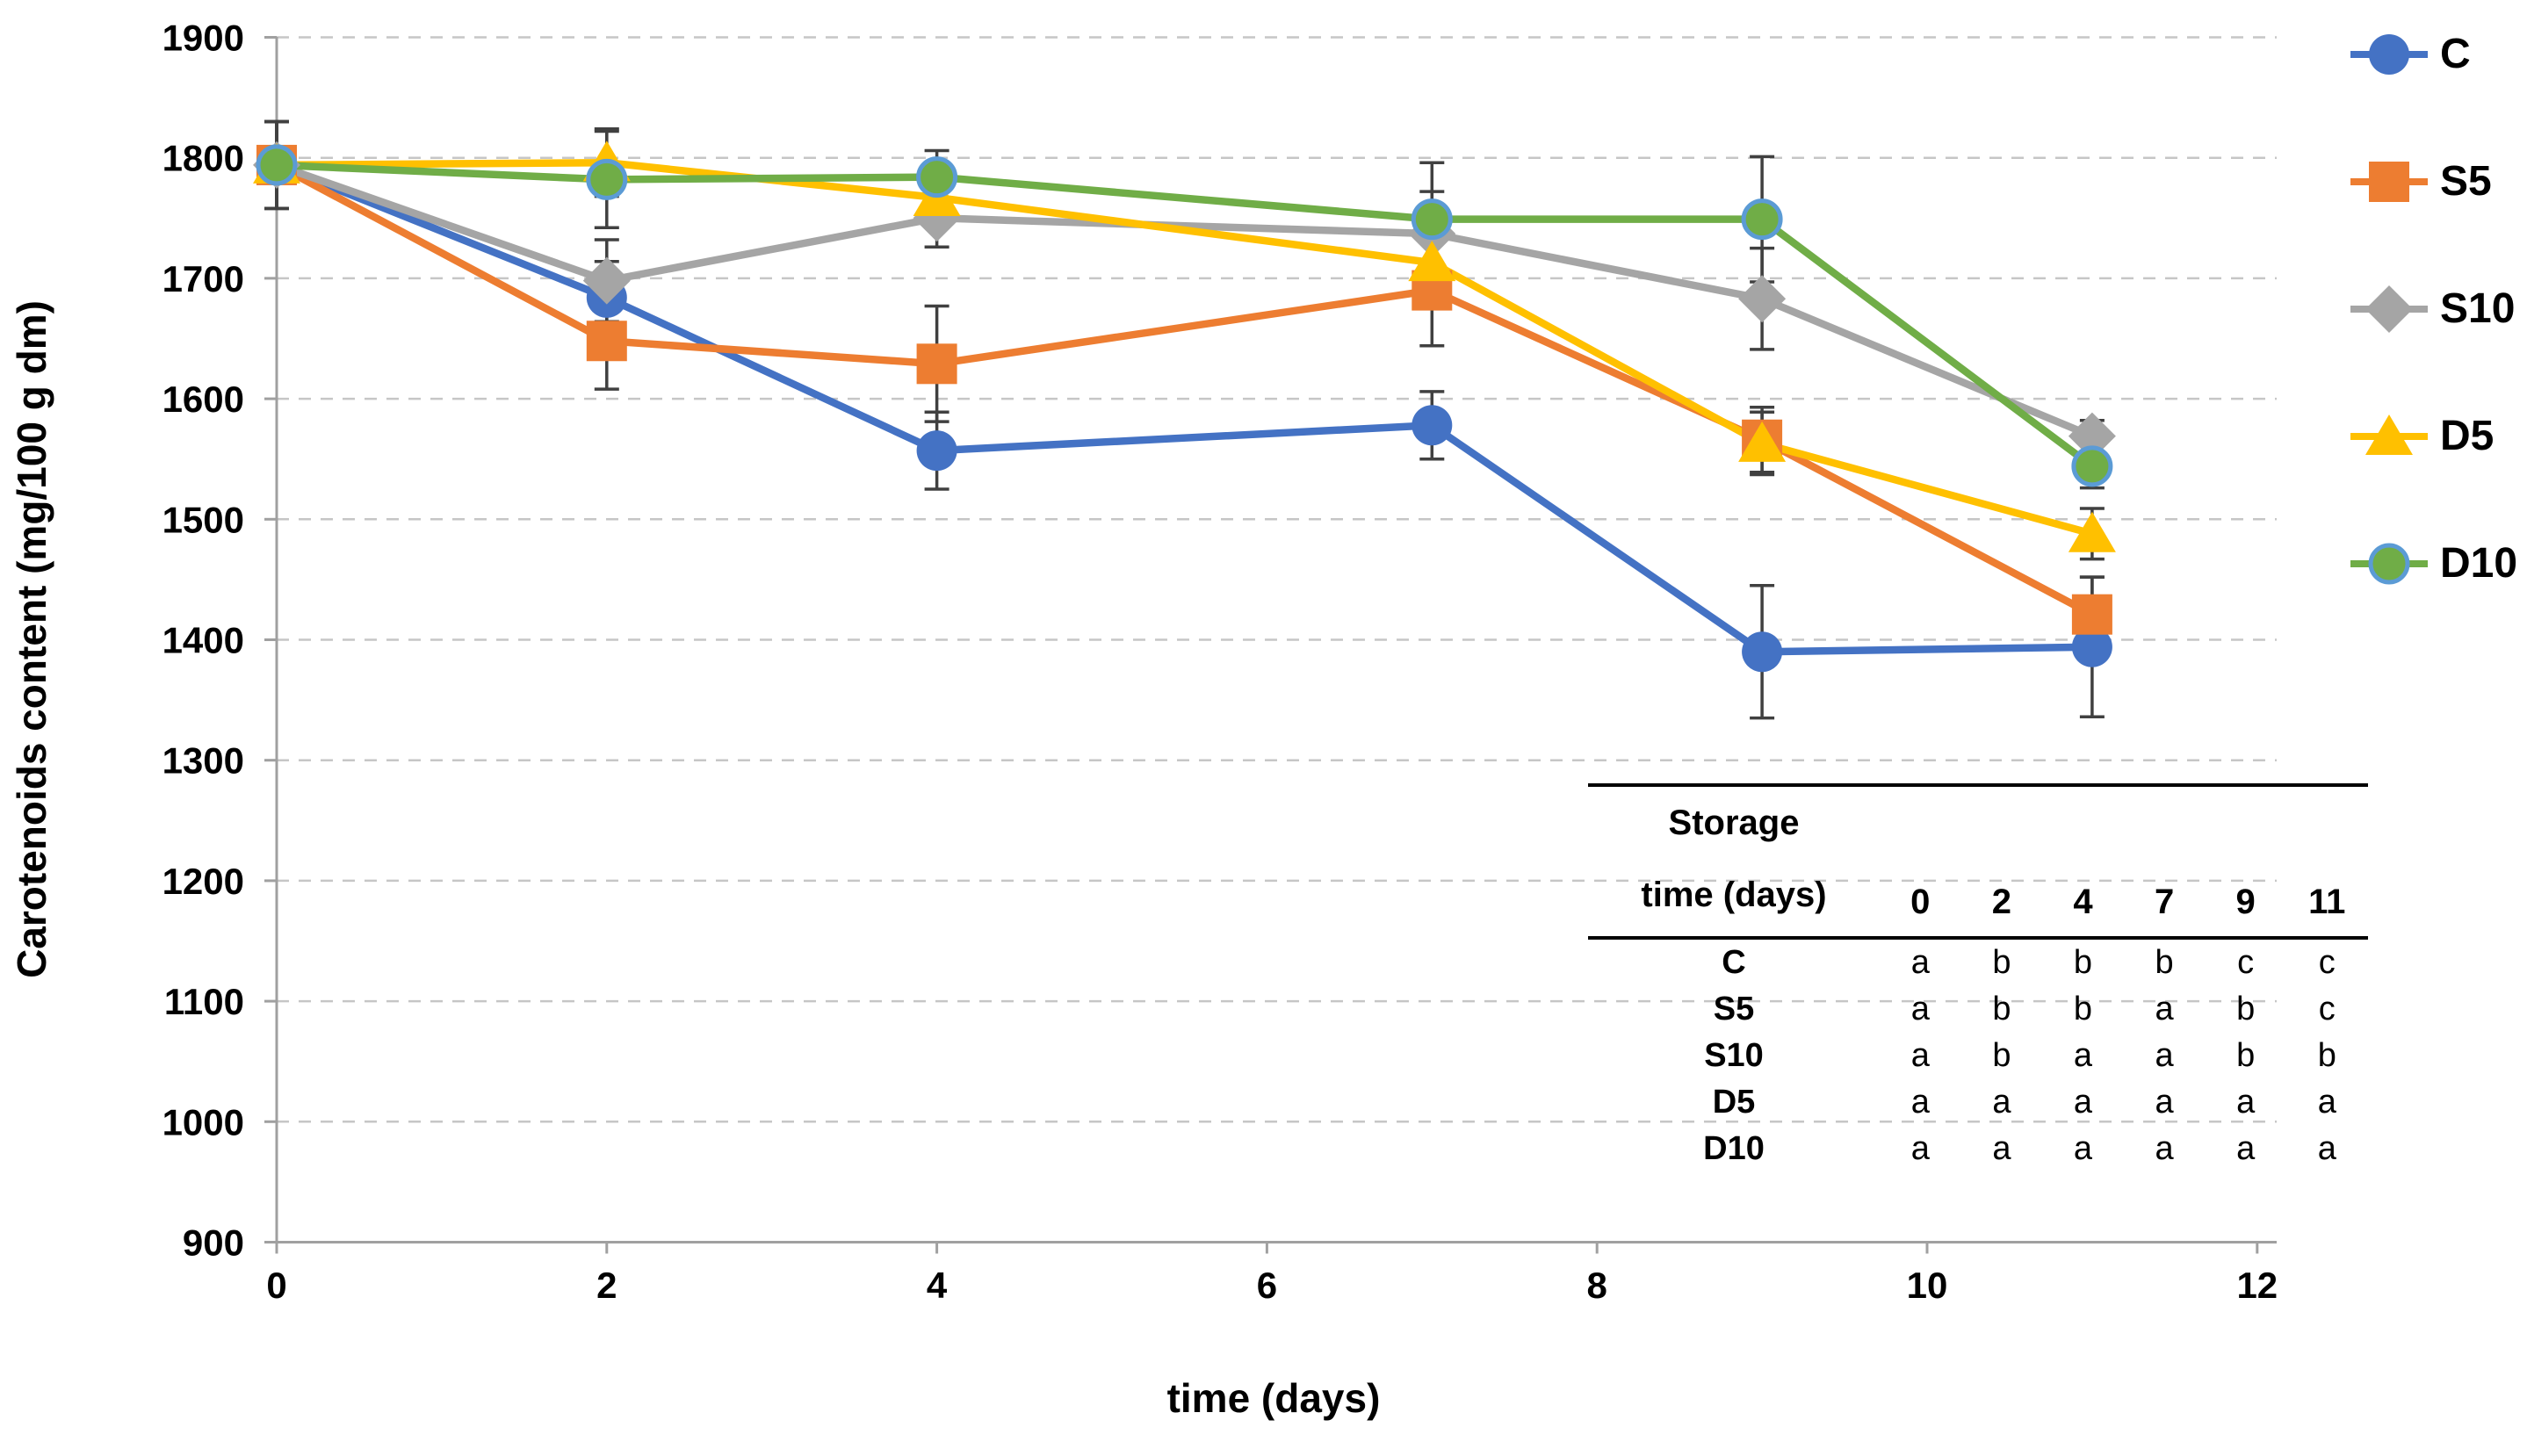 The image size is (2527, 1456). What do you see at coordinates (1274, 1398) in the screenshot?
I see `x-axis-title: time (days)` at bounding box center [1274, 1398].